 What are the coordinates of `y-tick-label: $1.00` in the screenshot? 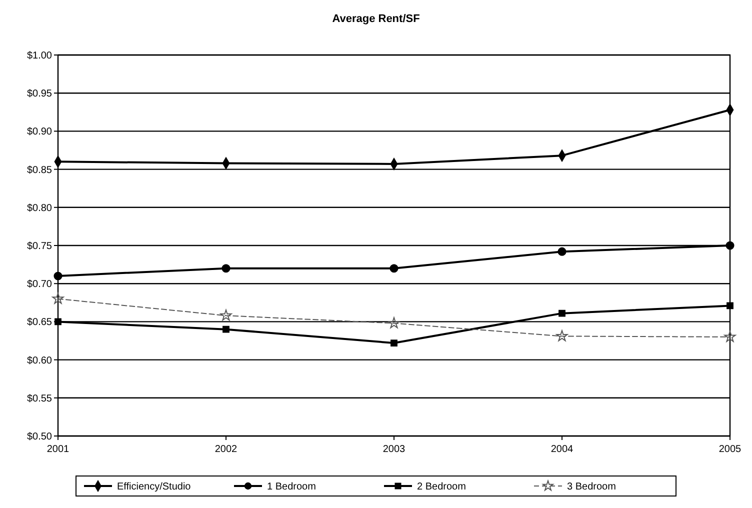 It's located at (39, 56).